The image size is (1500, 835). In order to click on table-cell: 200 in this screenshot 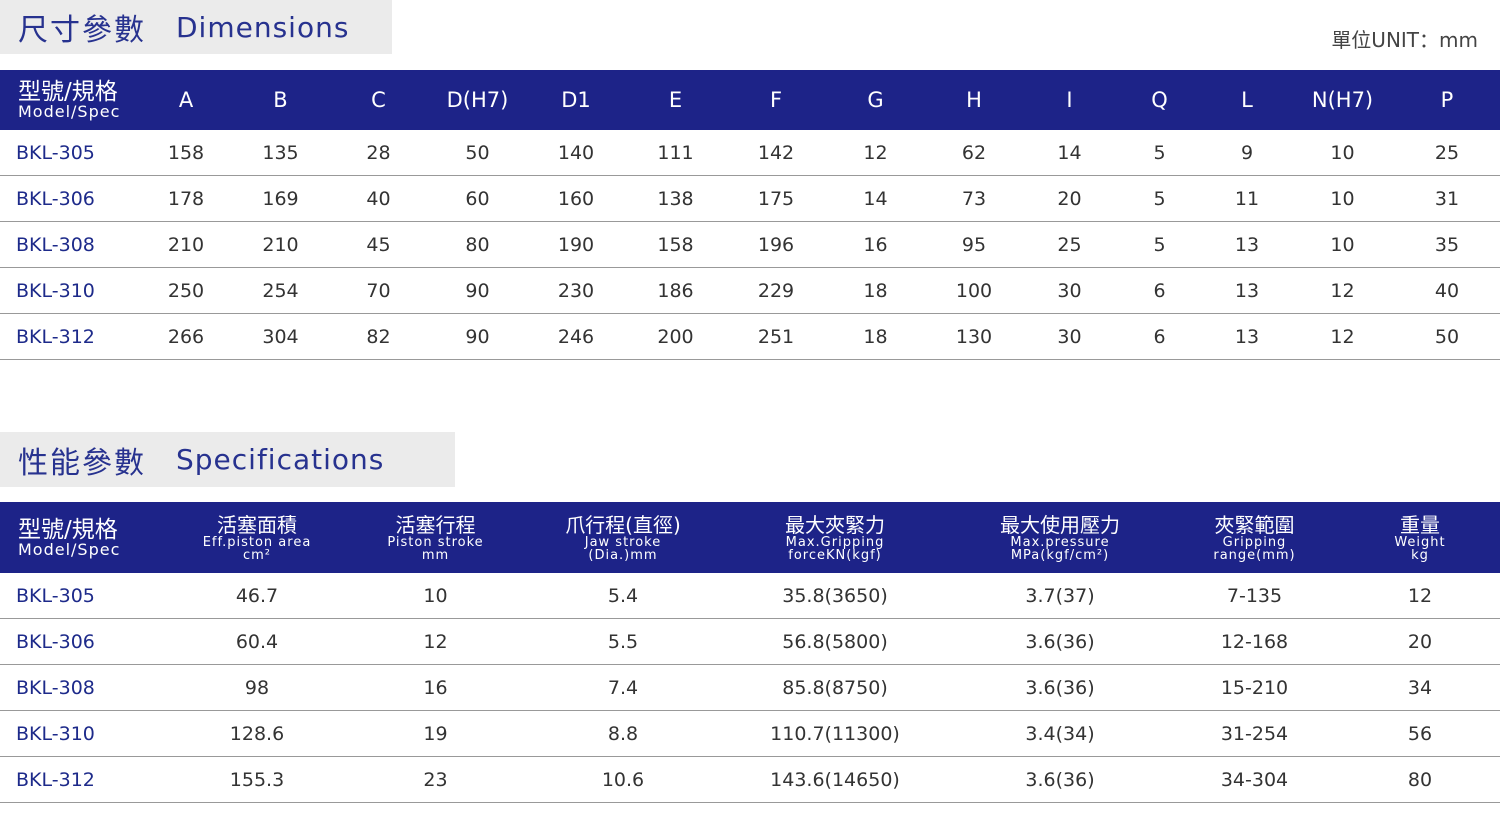, I will do `click(675, 336)`.